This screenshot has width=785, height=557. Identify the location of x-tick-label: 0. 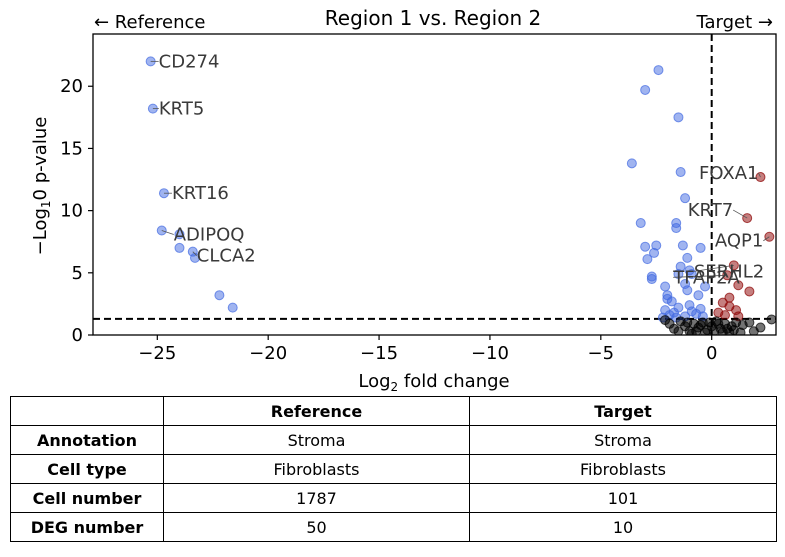
(711, 353).